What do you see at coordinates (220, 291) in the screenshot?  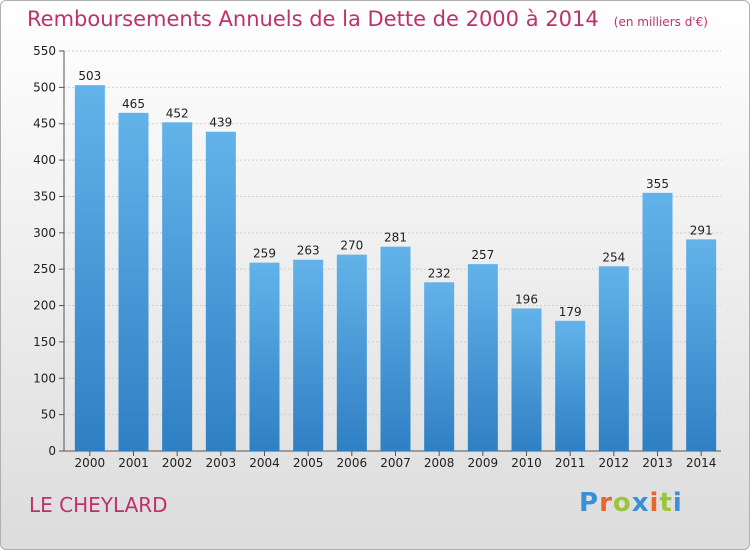 I see `bar-2003` at bounding box center [220, 291].